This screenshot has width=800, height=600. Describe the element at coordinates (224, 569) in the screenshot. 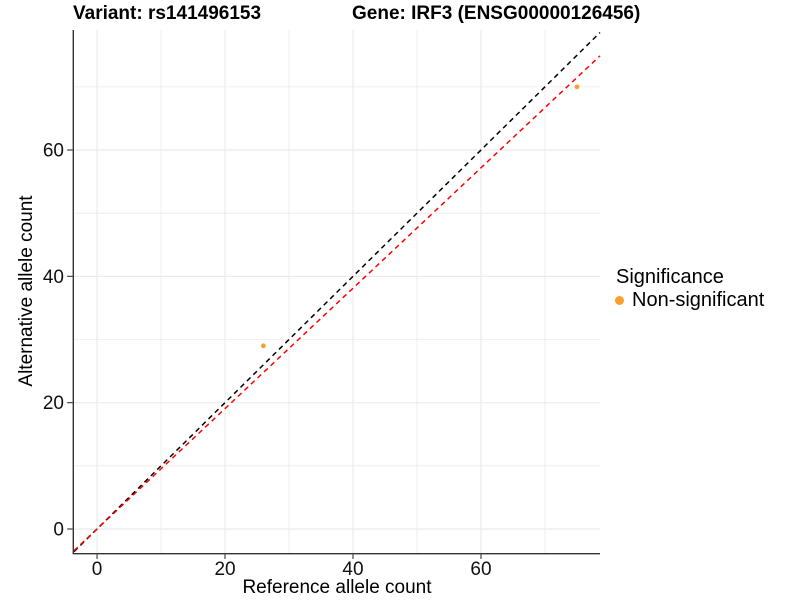

I see `x-tick-label: 20` at that location.